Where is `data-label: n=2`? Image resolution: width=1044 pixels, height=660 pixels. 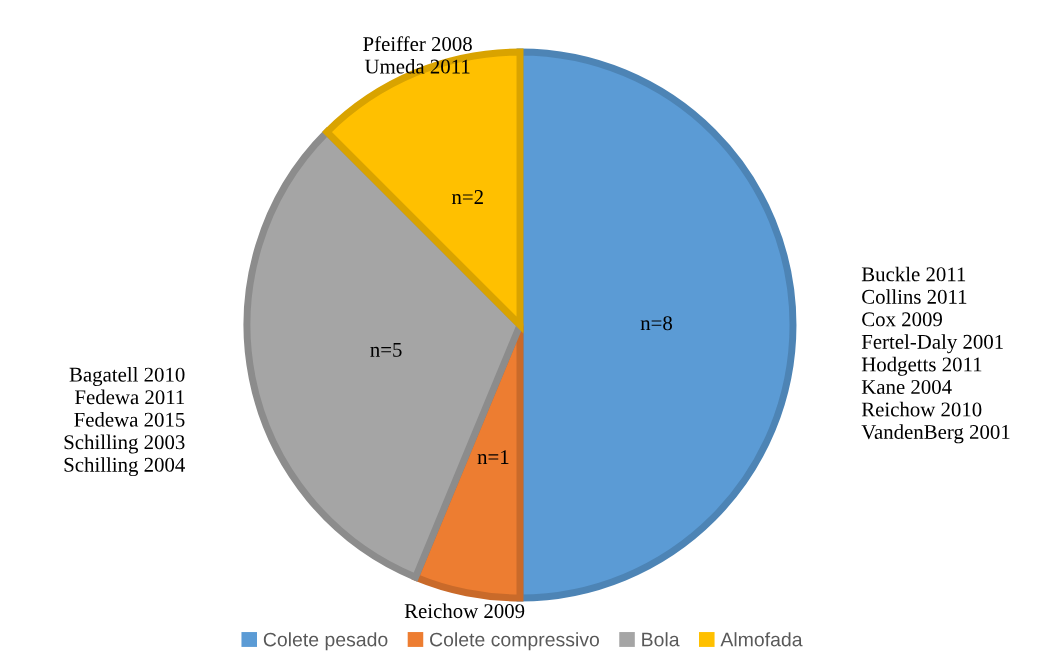 data-label: n=2 is located at coordinates (467, 197).